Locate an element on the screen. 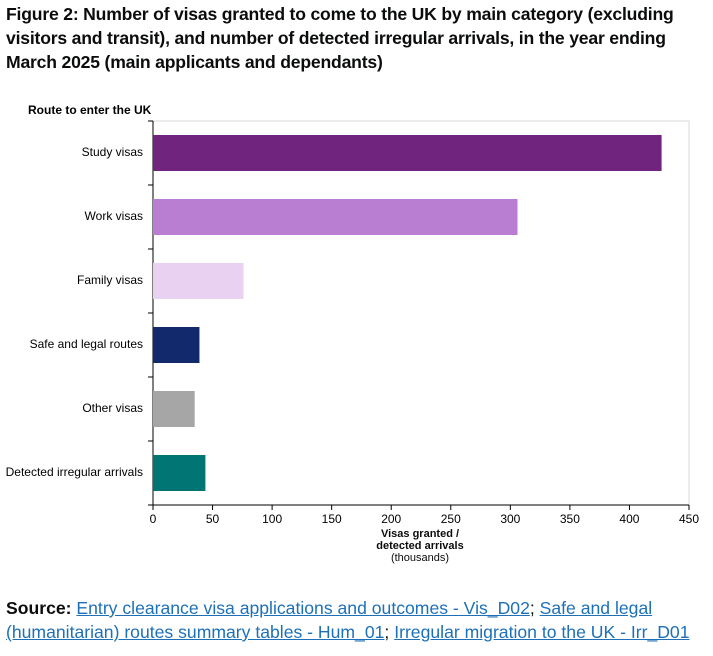 The image size is (713, 656). x-tick-label: 150 is located at coordinates (332, 519).